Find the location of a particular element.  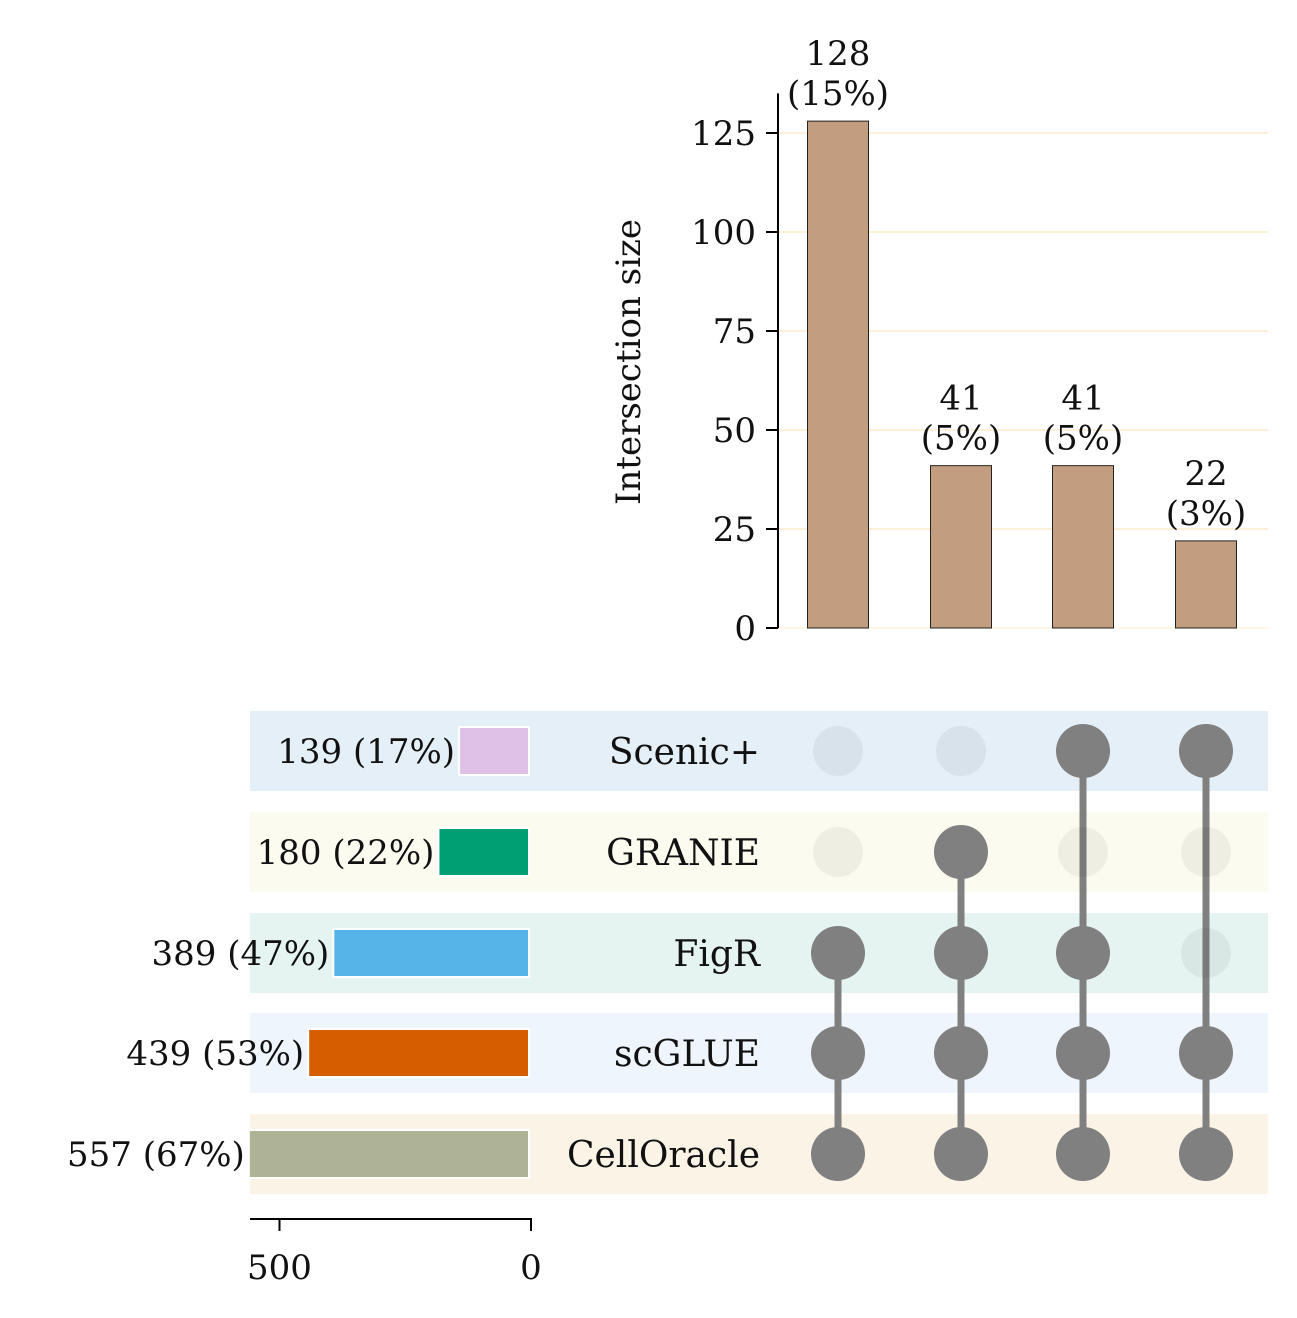

y-tick-label: 125 is located at coordinates (723, 134).